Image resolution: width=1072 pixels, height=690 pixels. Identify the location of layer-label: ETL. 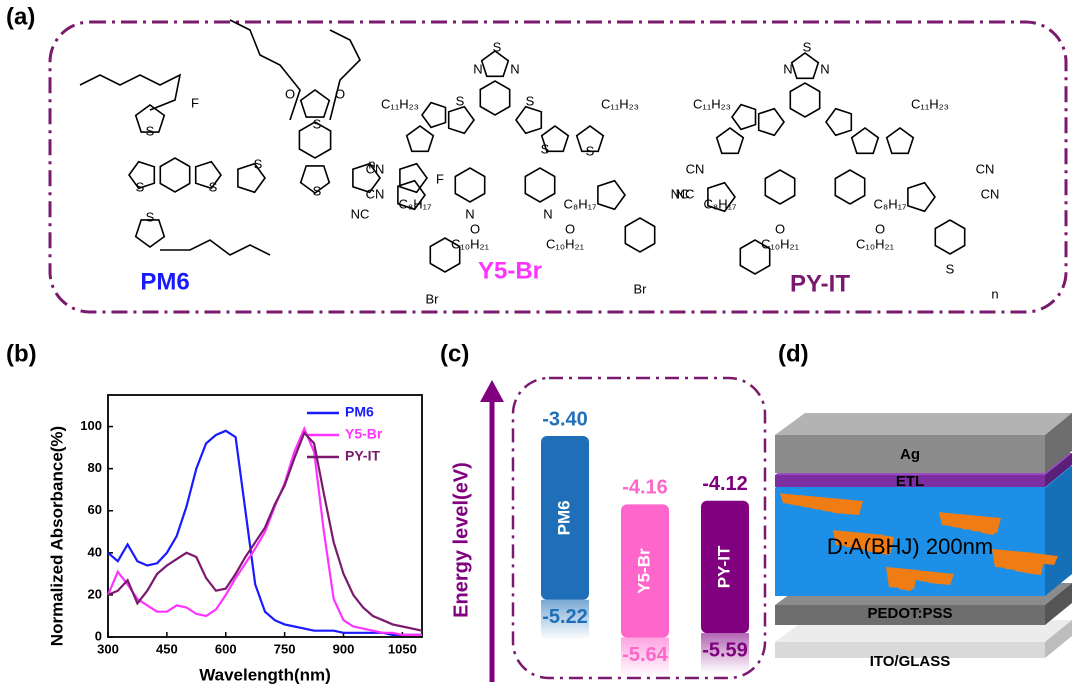
(910, 481).